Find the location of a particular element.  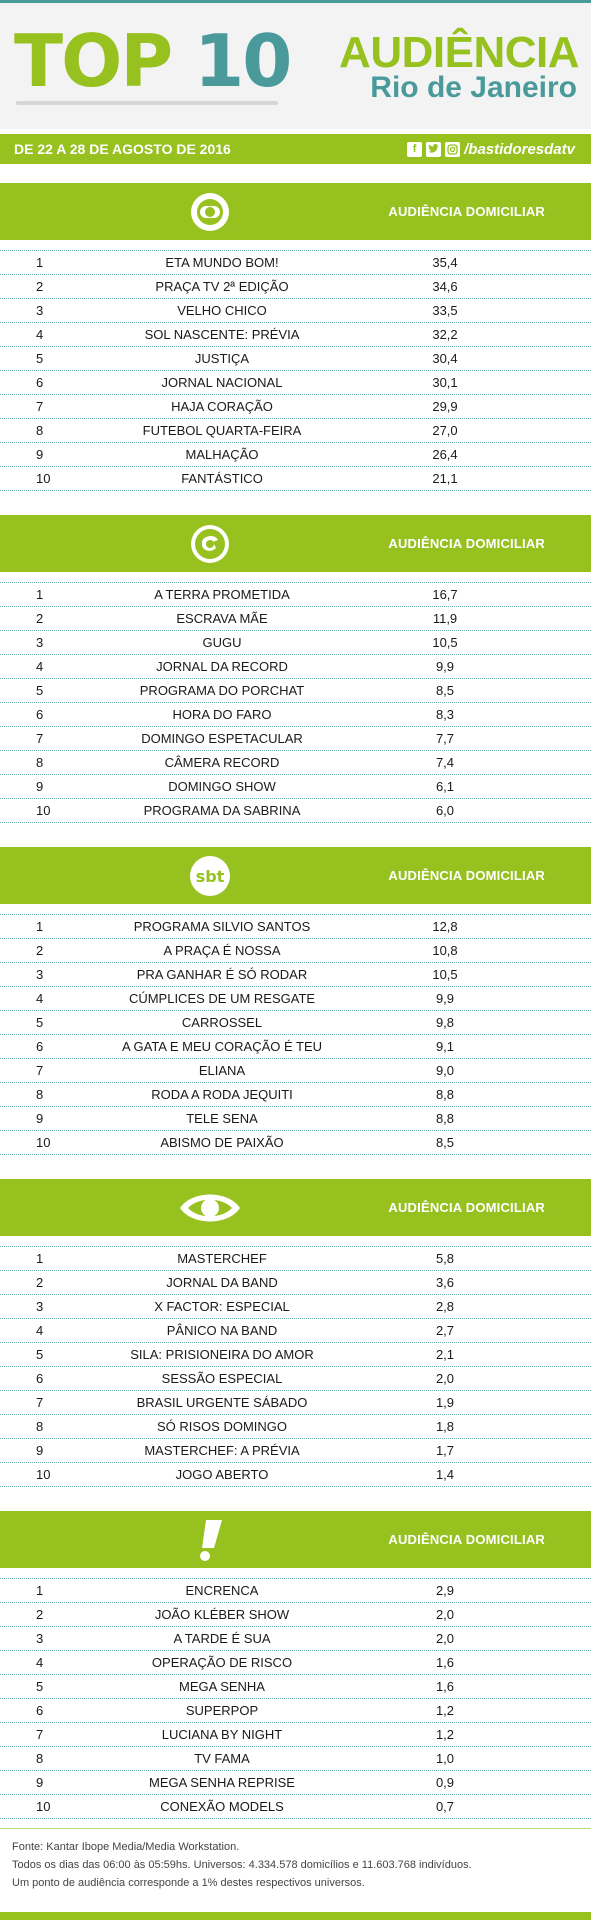

program-name: VELHO CHICO is located at coordinates (222, 310).